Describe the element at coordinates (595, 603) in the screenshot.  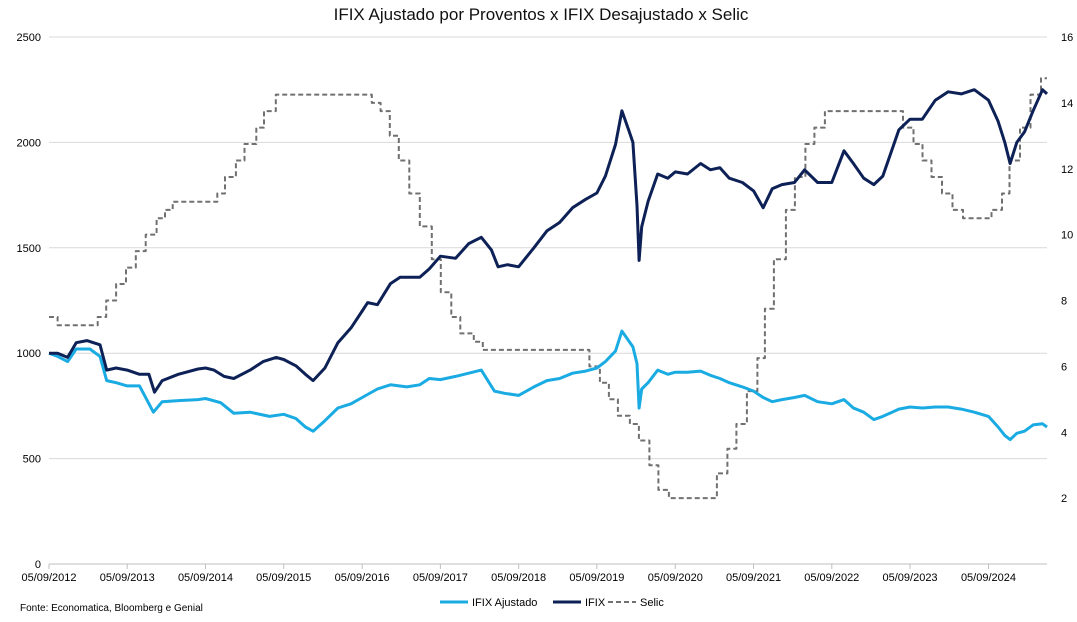
I see `legend-label: IFIX` at that location.